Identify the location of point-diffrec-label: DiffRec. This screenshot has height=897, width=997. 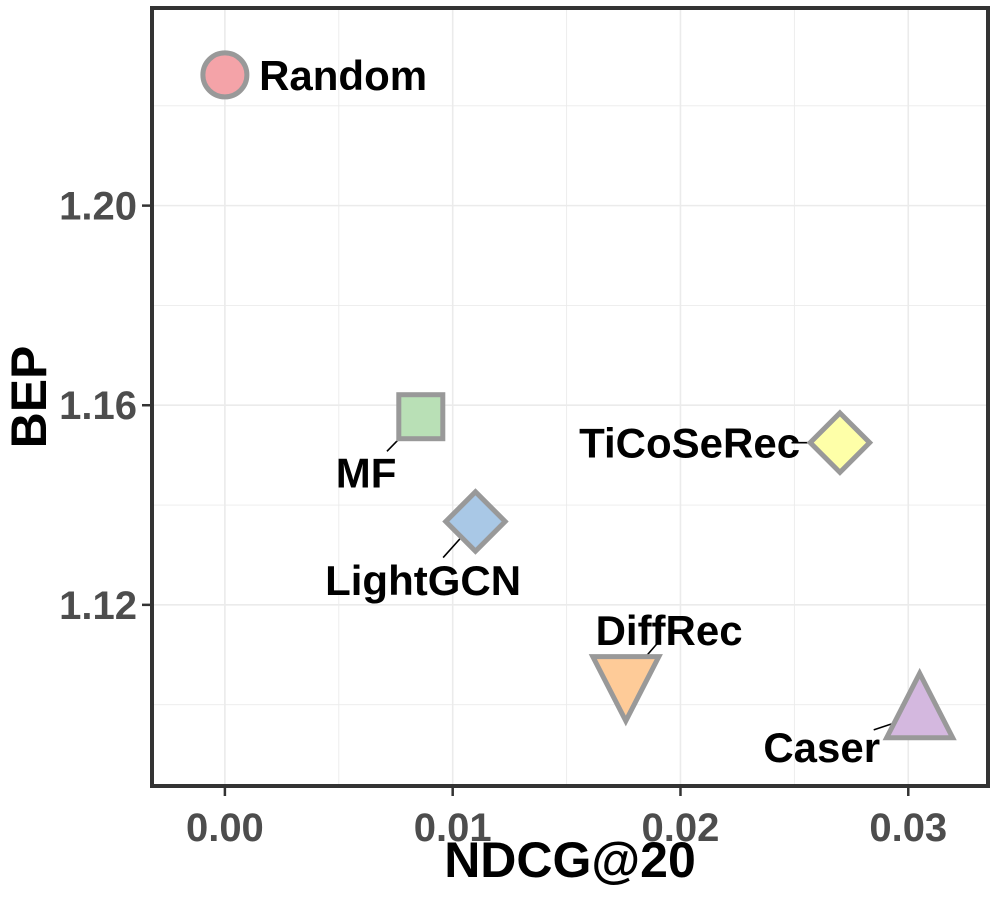
(669, 630).